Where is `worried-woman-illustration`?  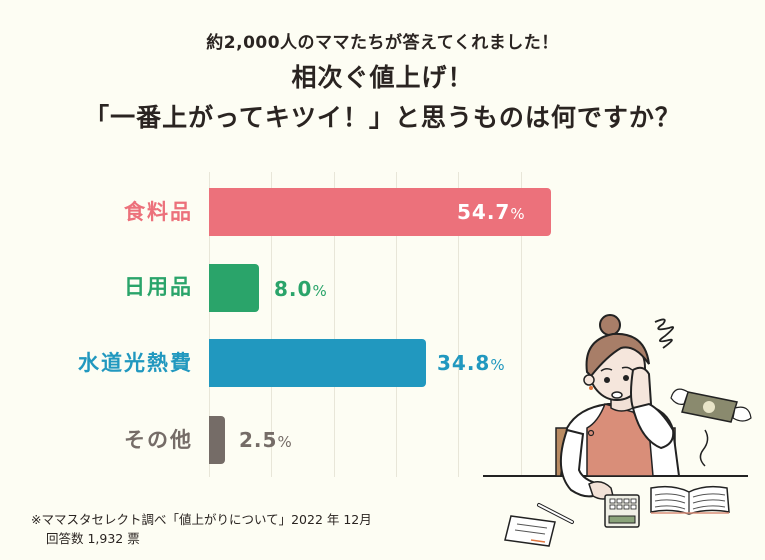 worried-woman-illustration is located at coordinates (617, 430).